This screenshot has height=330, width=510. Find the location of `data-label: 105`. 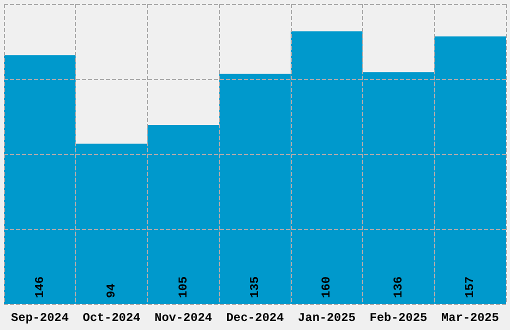

data-label: 105 is located at coordinates (183, 287).